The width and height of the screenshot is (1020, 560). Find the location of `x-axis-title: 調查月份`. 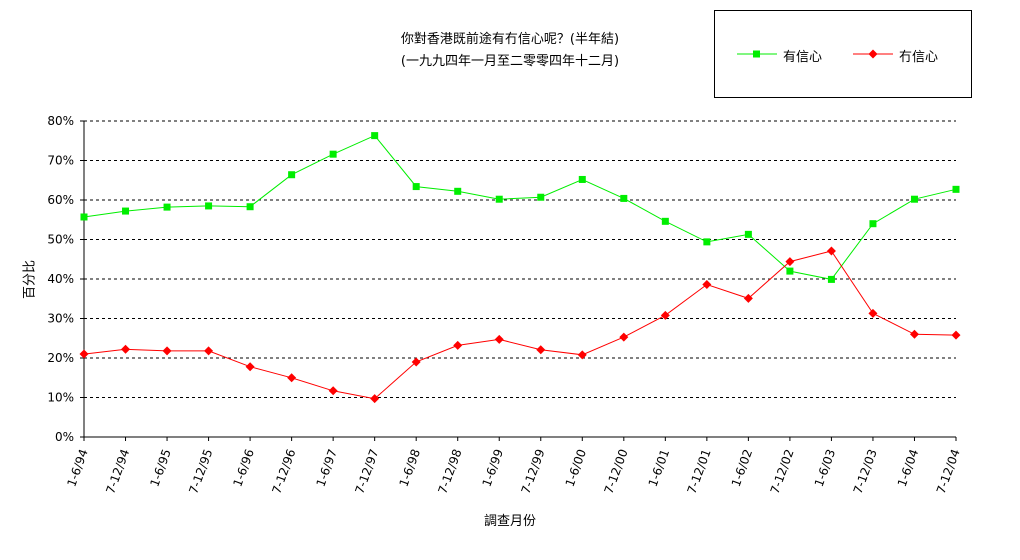

x-axis-title: 調查月份 is located at coordinates (509, 521).